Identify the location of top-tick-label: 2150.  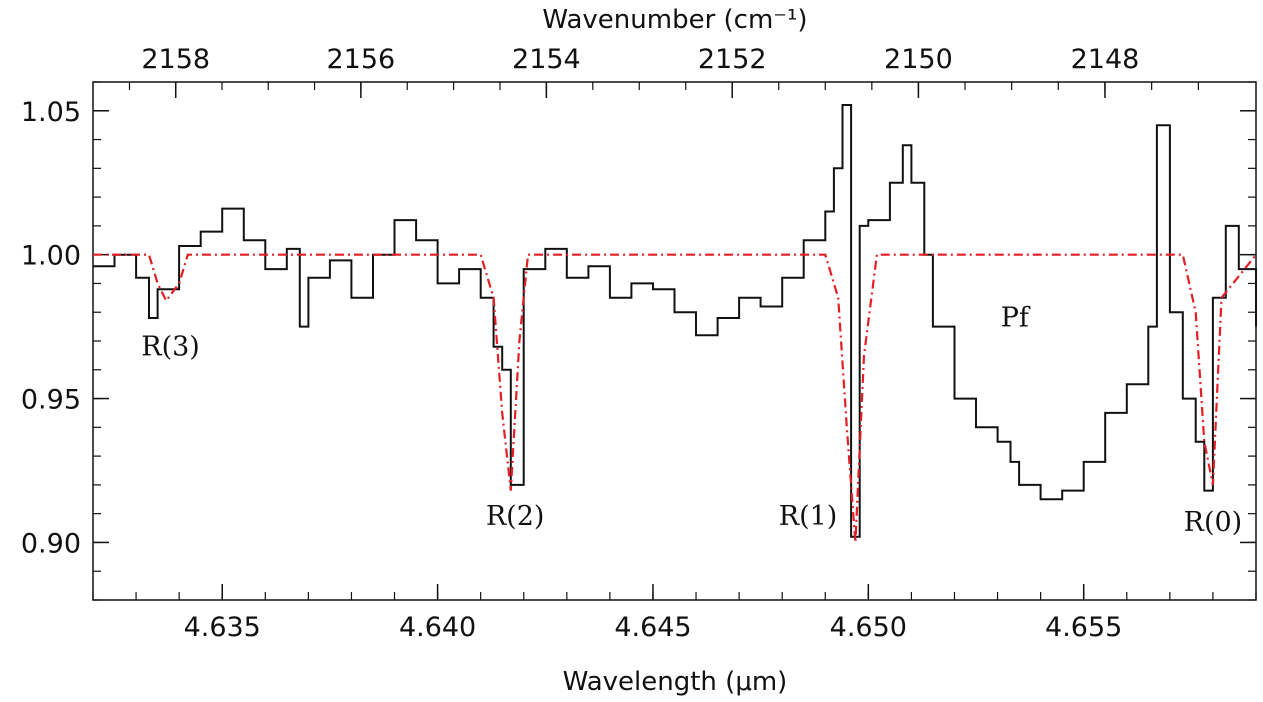
(918, 59).